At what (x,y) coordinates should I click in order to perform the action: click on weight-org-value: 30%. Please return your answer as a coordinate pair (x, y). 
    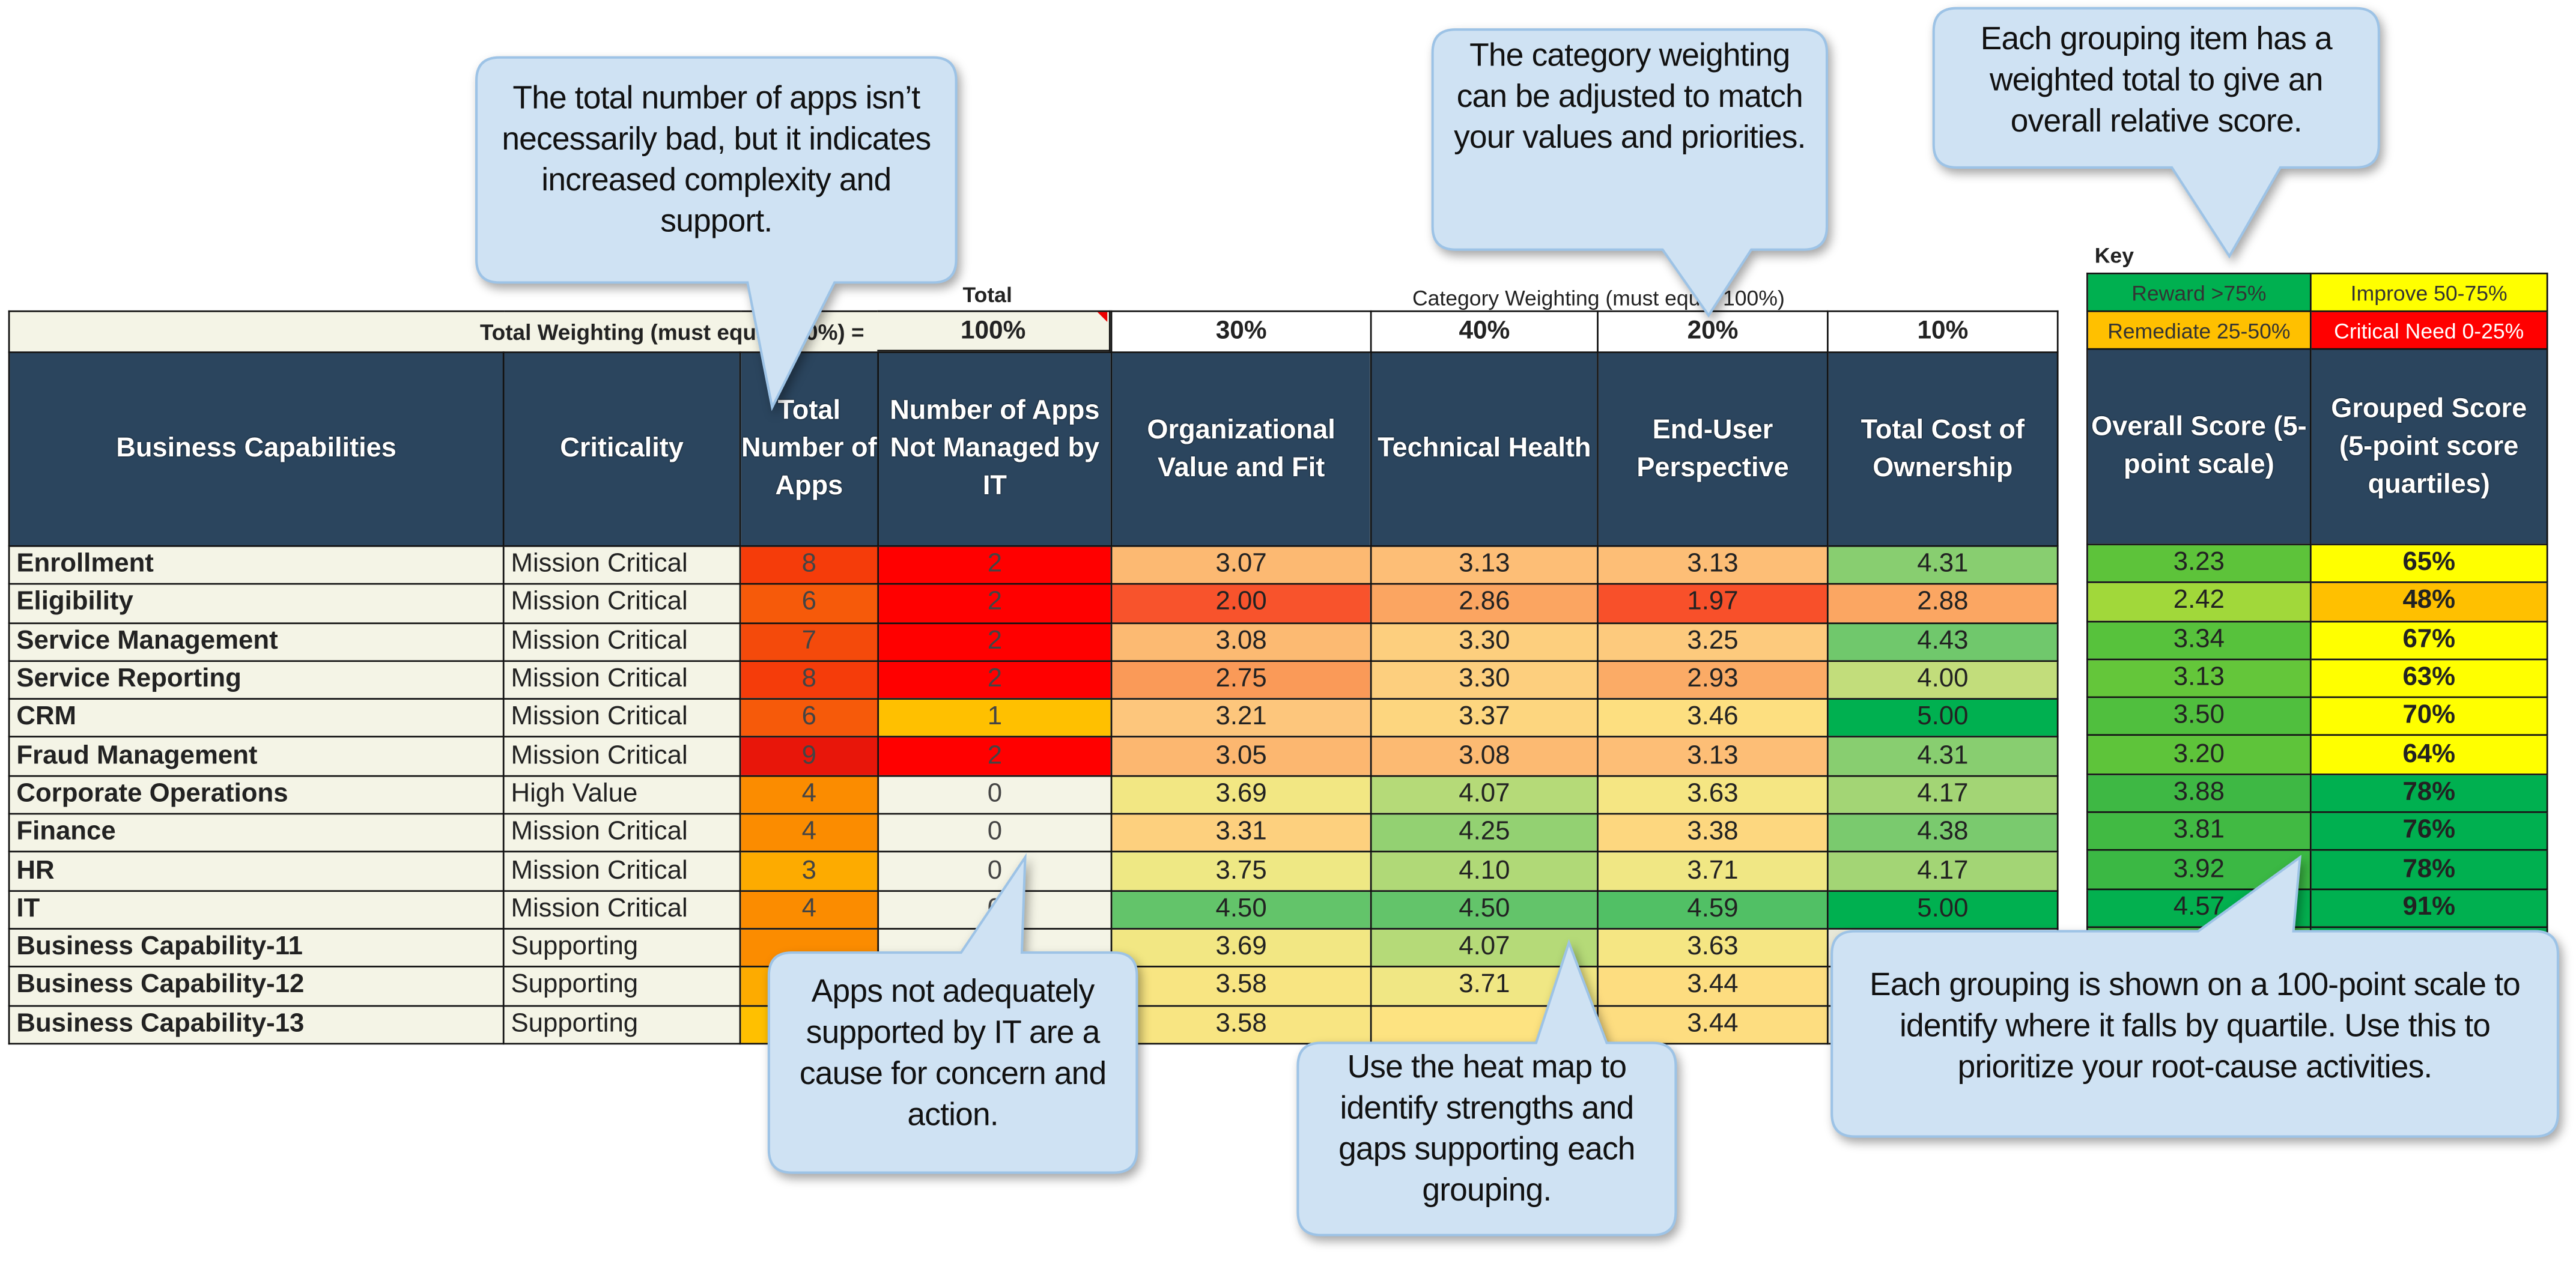
    Looking at the image, I should click on (1241, 331).